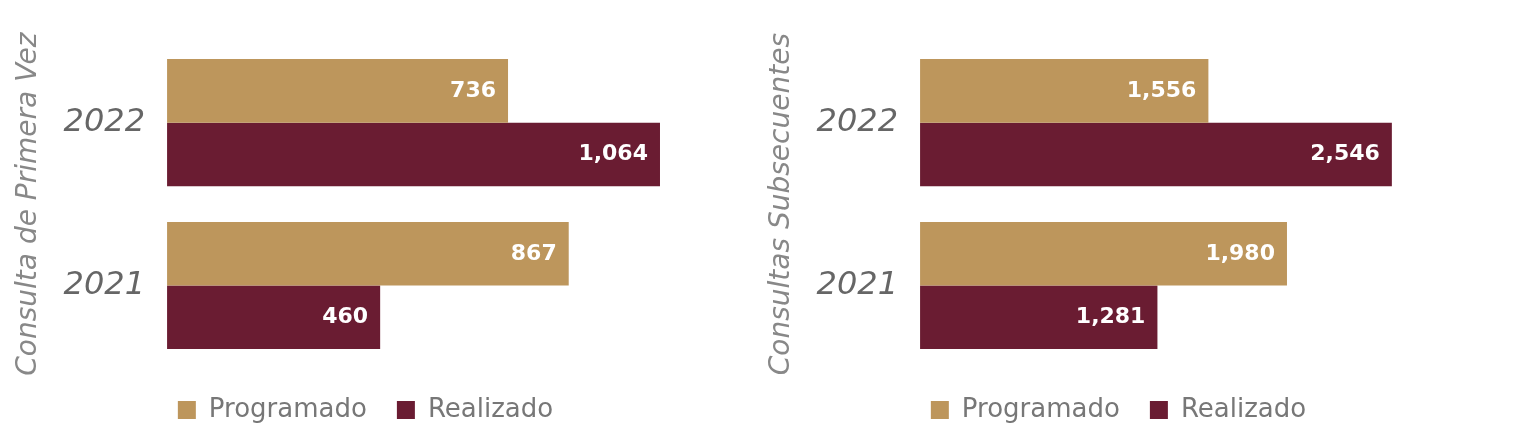 The height and width of the screenshot is (444, 1514). I want to click on data-label: 1,556, so click(1161, 89).